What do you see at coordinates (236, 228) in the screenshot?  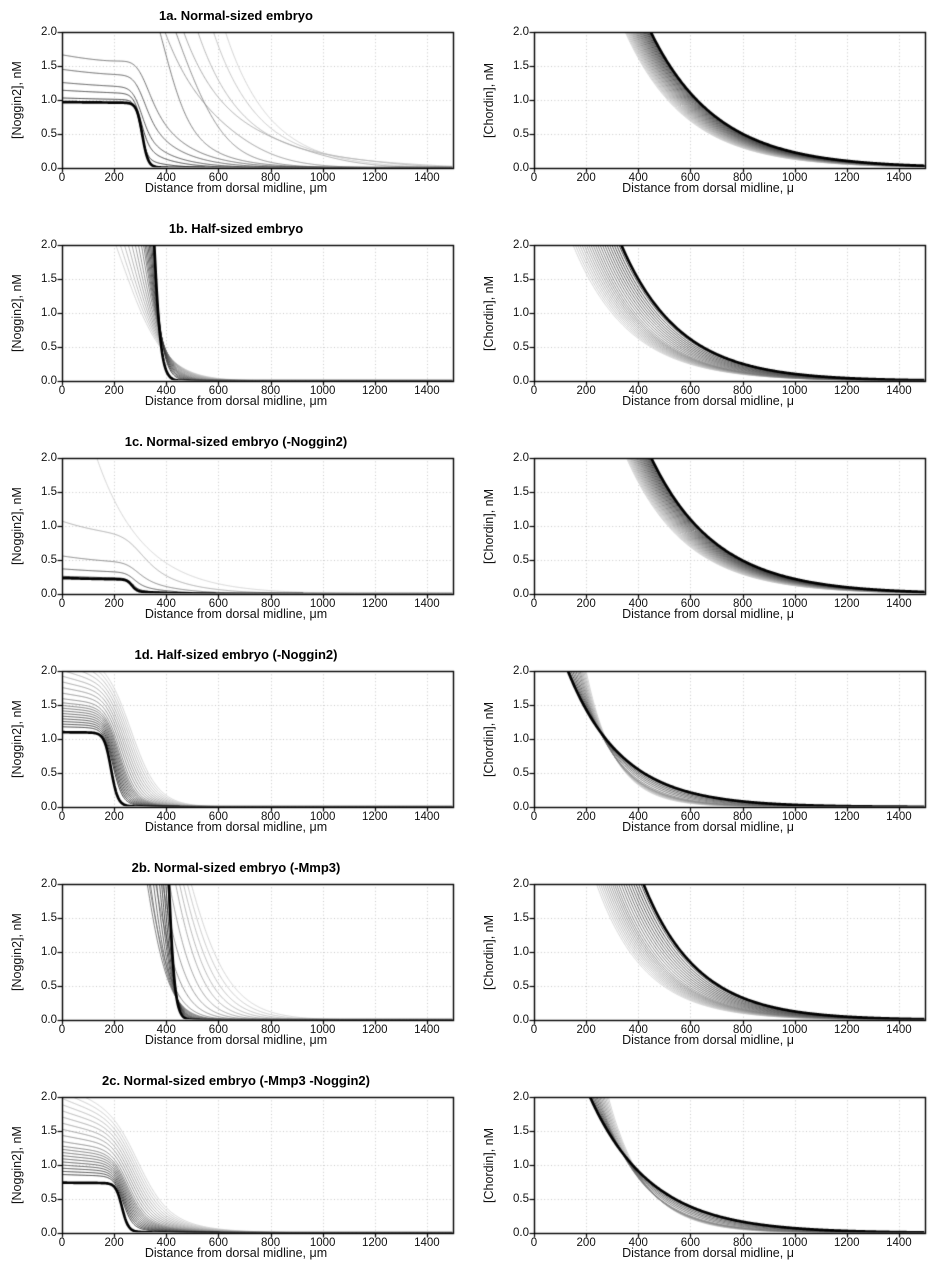 I see `panel-title: 1b. Half-sized embryo` at bounding box center [236, 228].